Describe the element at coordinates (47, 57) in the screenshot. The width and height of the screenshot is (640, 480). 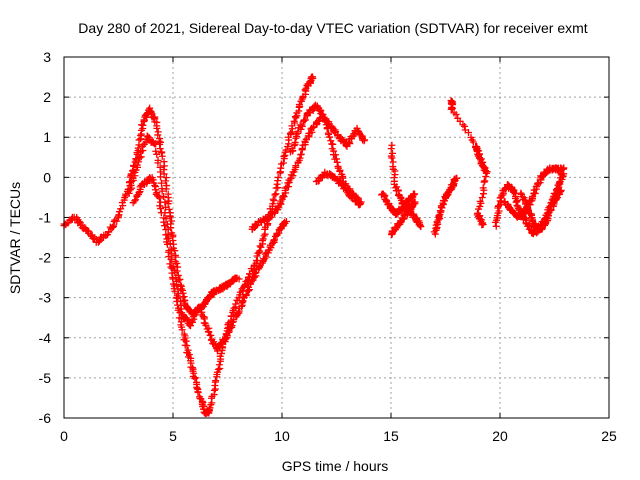
I see `y-tick-label: 3` at that location.